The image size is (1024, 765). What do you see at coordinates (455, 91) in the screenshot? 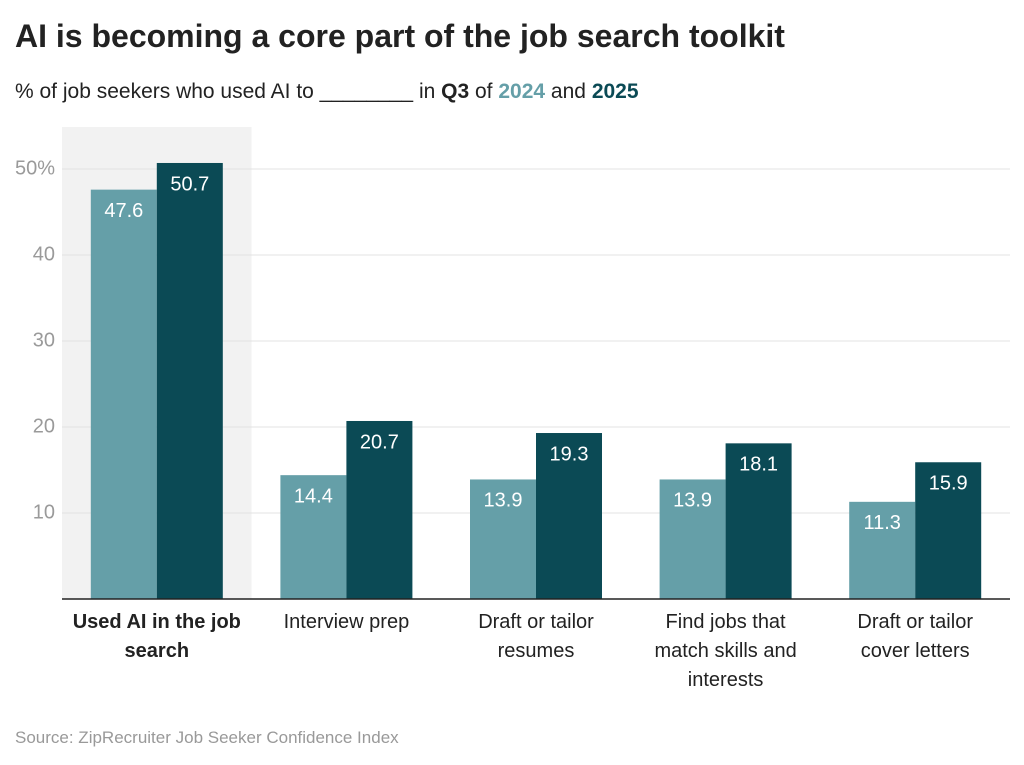
I see `subtitle-quarter: Q3` at bounding box center [455, 91].